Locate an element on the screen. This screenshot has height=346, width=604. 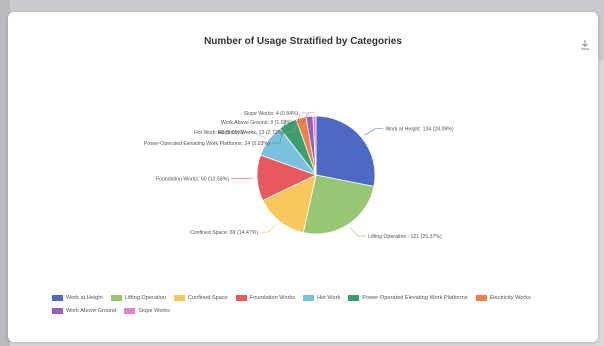
legend-item-1: Lifting Operation is located at coordinates (138, 298).